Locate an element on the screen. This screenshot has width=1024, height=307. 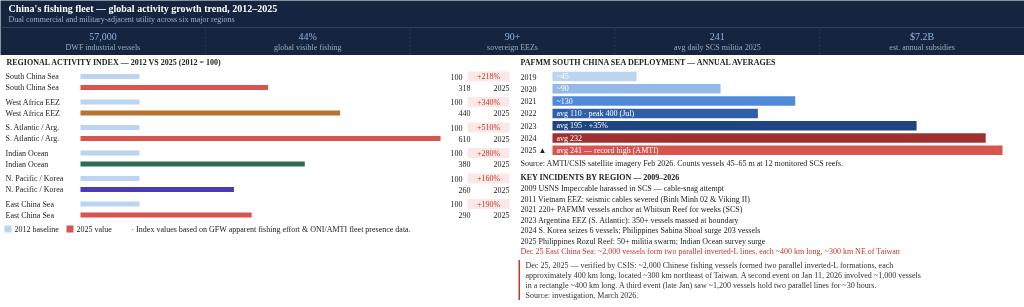
text: 2025 Philippines Rozul Reef: 50+ militia swarm; Indian Ocean survey surge is located at coordinates (643, 241).